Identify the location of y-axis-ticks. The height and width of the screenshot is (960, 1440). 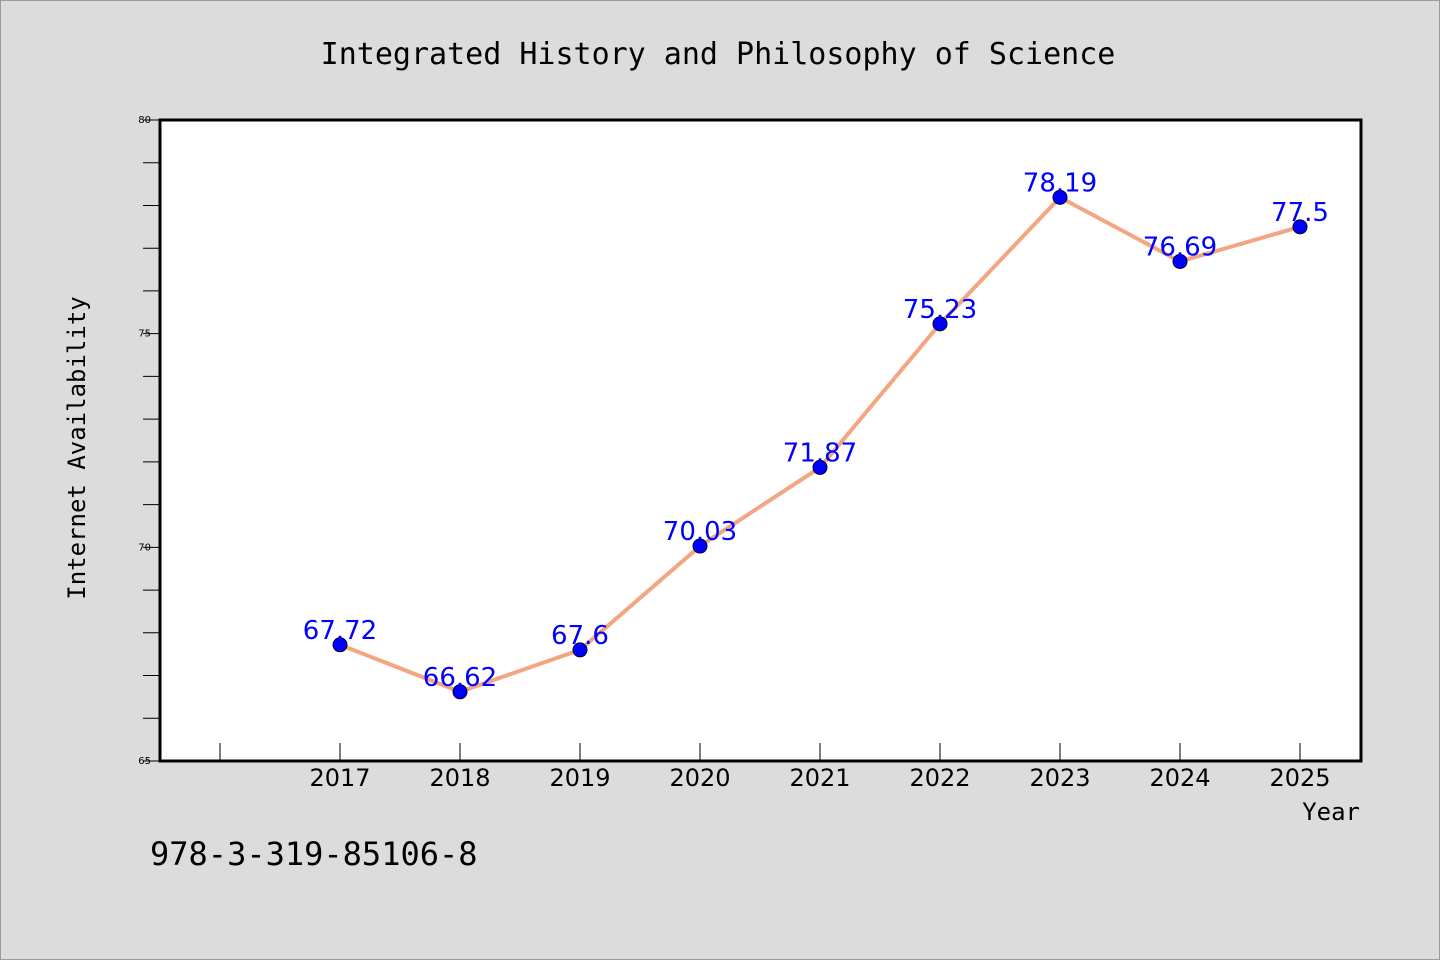
(151, 440).